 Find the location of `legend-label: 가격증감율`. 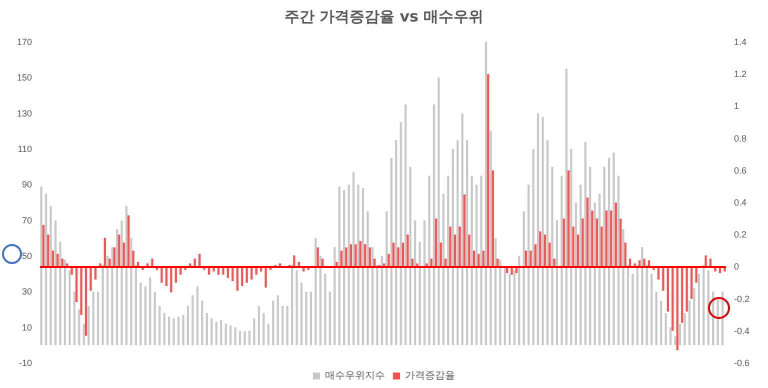

legend-label: 가격증감율 is located at coordinates (430, 376).